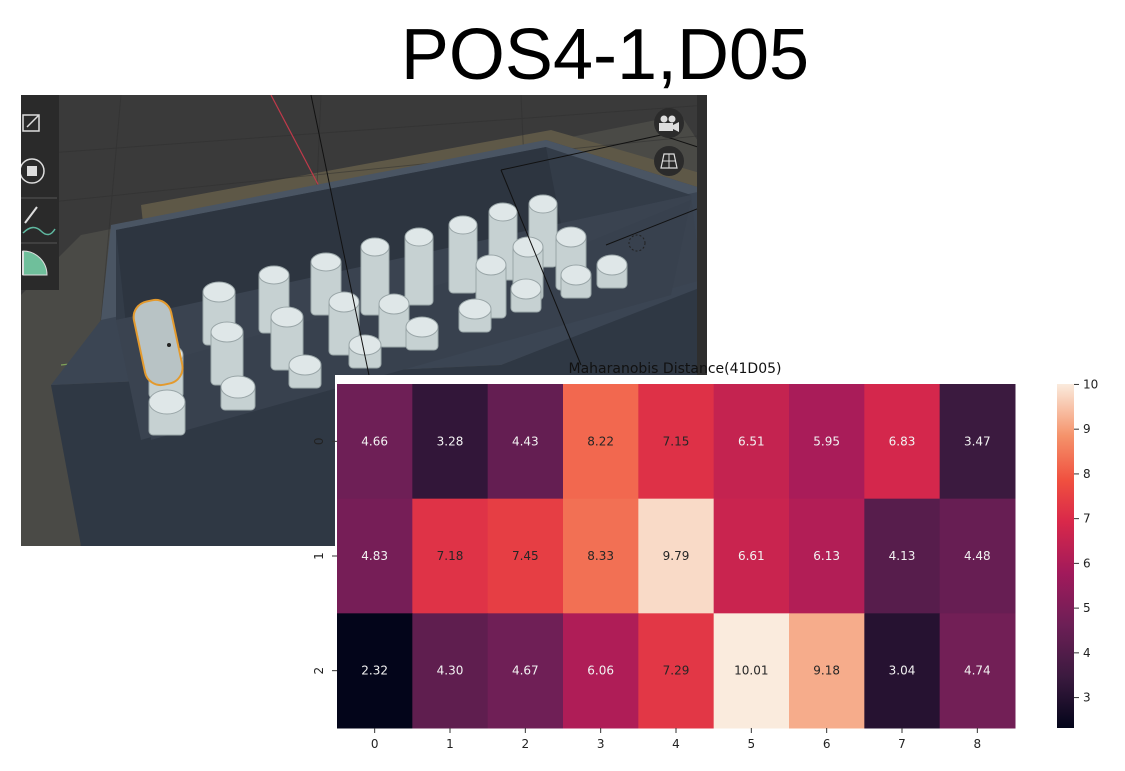  I want to click on x-tick-label: 1, so click(450, 744).